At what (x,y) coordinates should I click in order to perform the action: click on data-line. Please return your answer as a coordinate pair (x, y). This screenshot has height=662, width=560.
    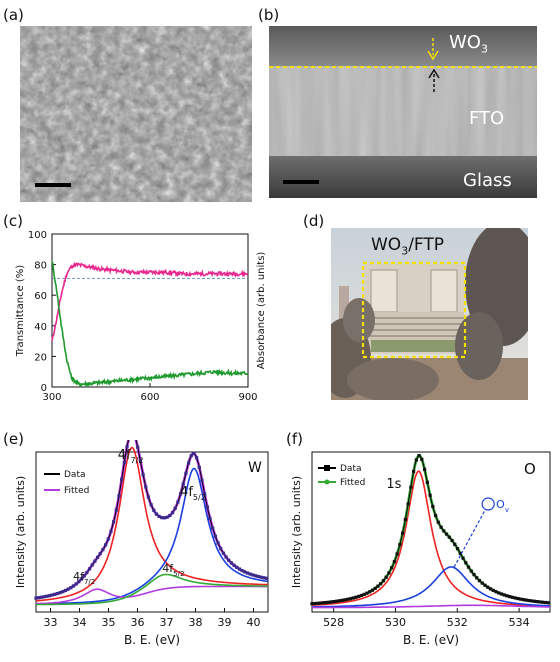
    Looking at the image, I should click on (152, 519).